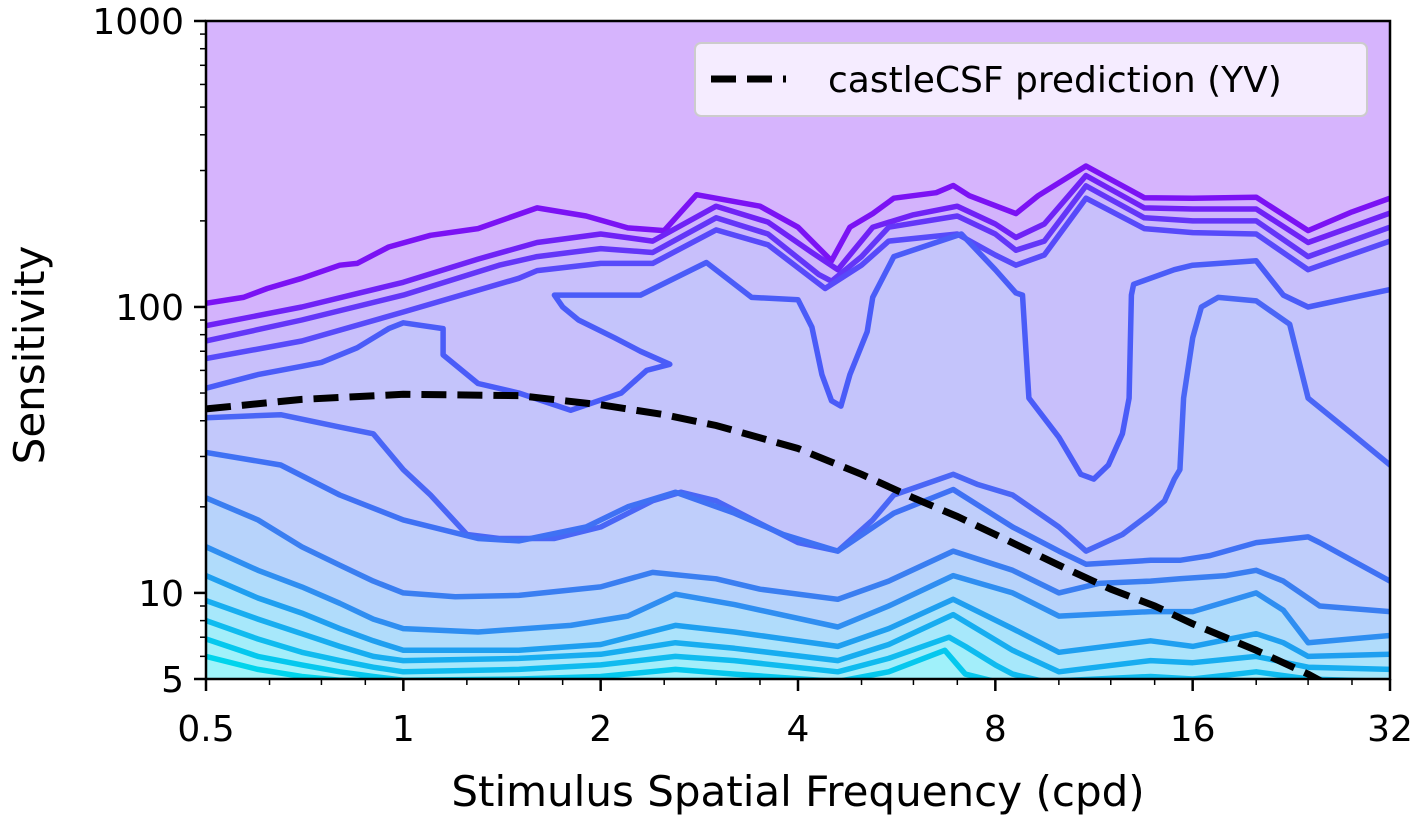 The width and height of the screenshot is (1422, 821). I want to click on x-axis: 0.5 1 2 4 8 16 32, so click(795, 714).